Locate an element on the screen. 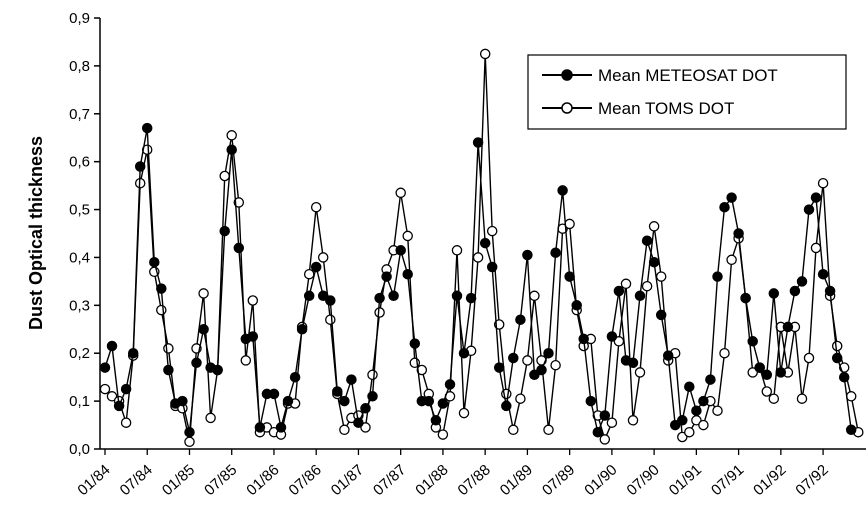 The width and height of the screenshot is (868, 522). x-tick-label: 07/89 is located at coordinates (558, 480).